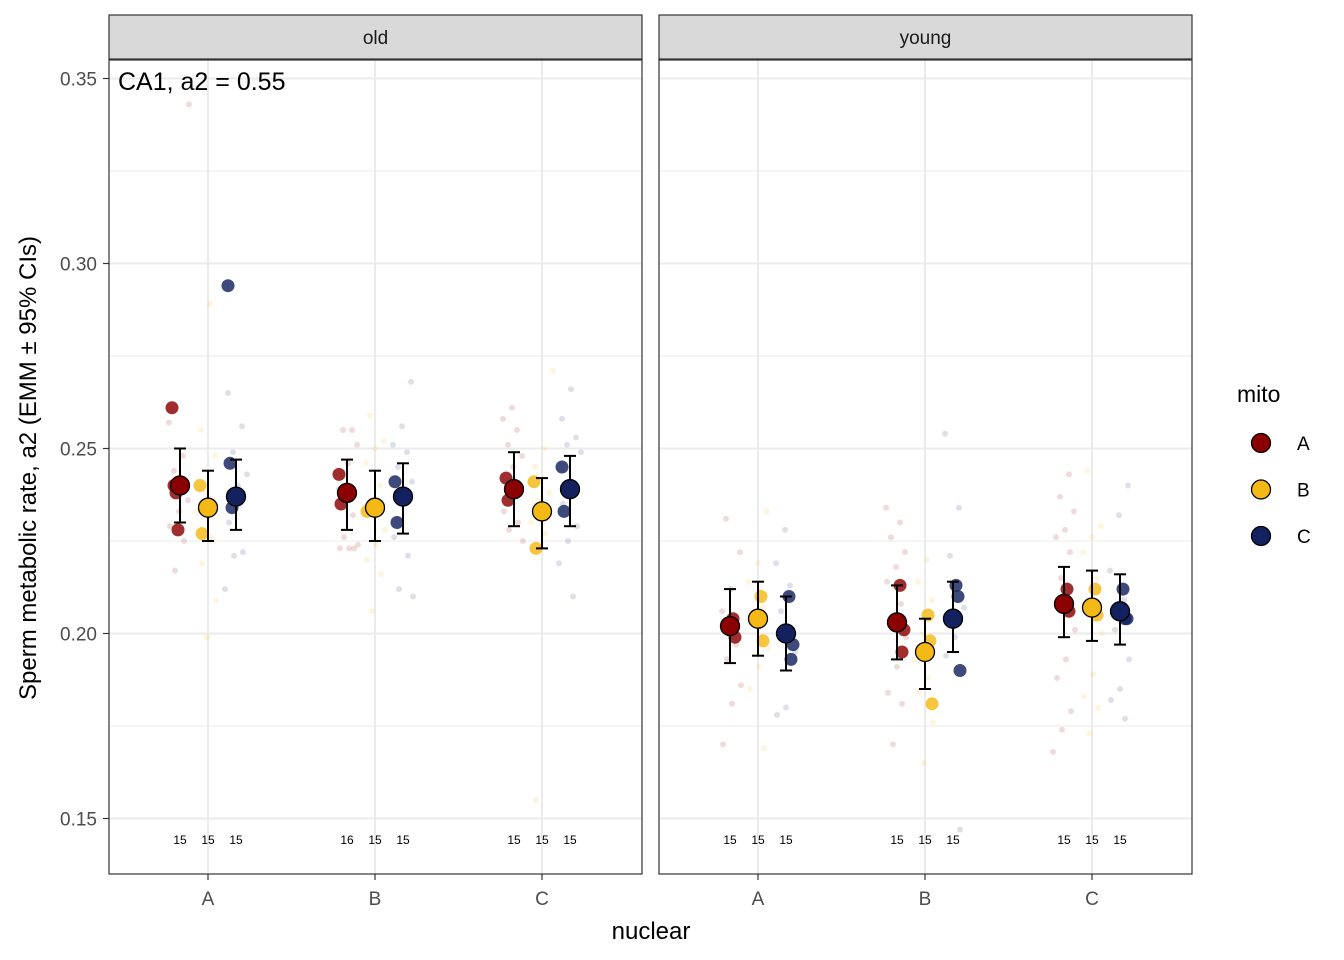 This screenshot has width=1344, height=960. I want to click on x-tick-label: C, so click(1092, 899).